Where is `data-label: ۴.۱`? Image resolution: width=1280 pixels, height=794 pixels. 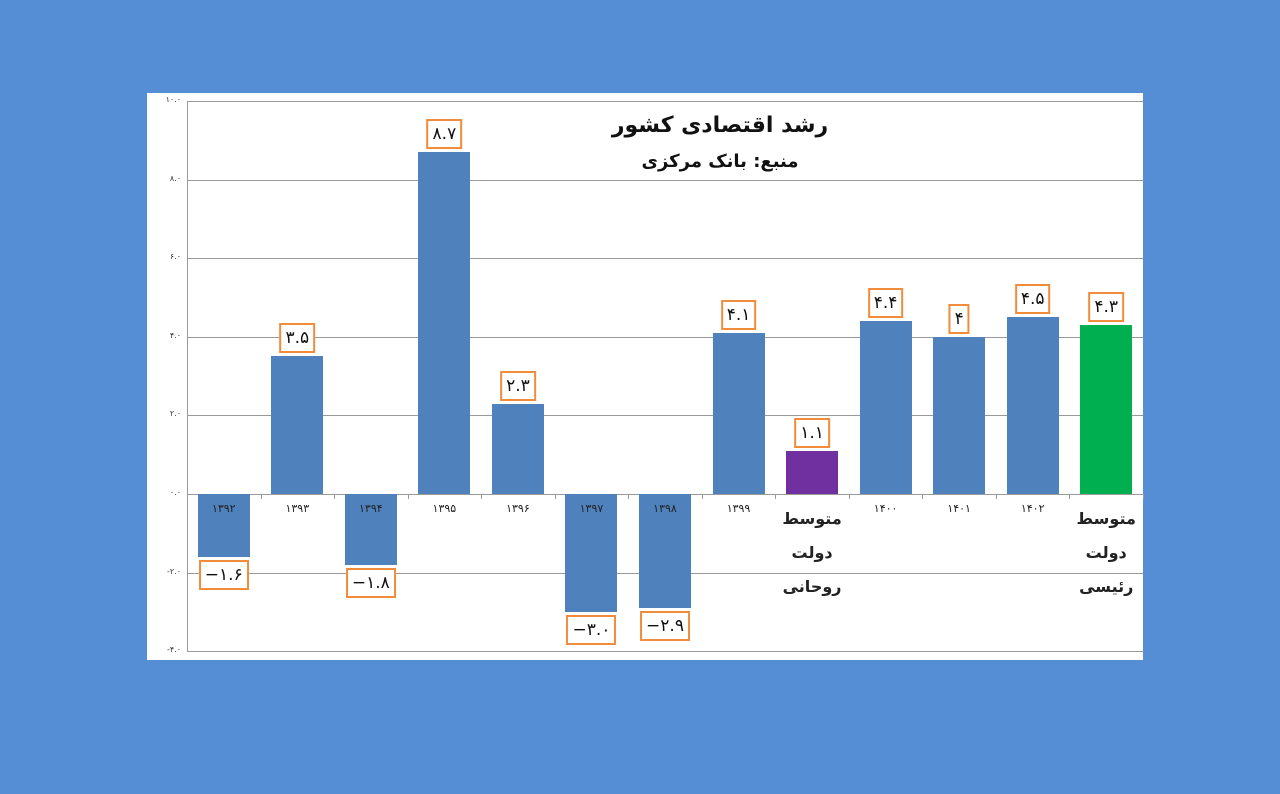 data-label: ۴.۱ is located at coordinates (738, 314).